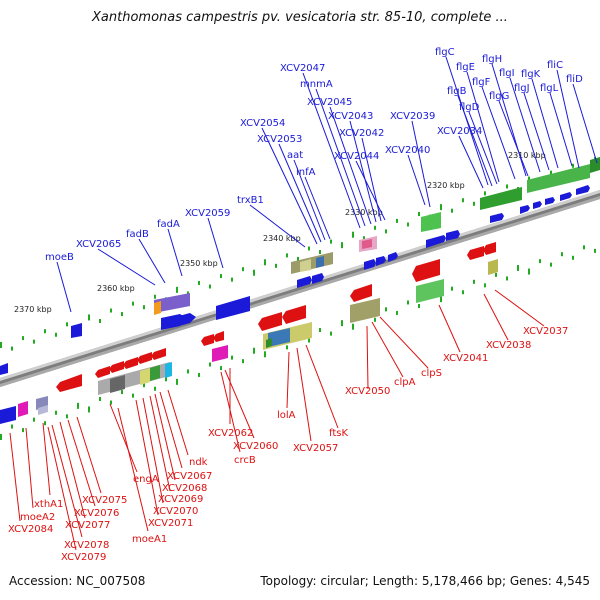  What do you see at coordinates (255, 446) in the screenshot?
I see `gene-label-xcv2060: XCV2060` at bounding box center [255, 446].